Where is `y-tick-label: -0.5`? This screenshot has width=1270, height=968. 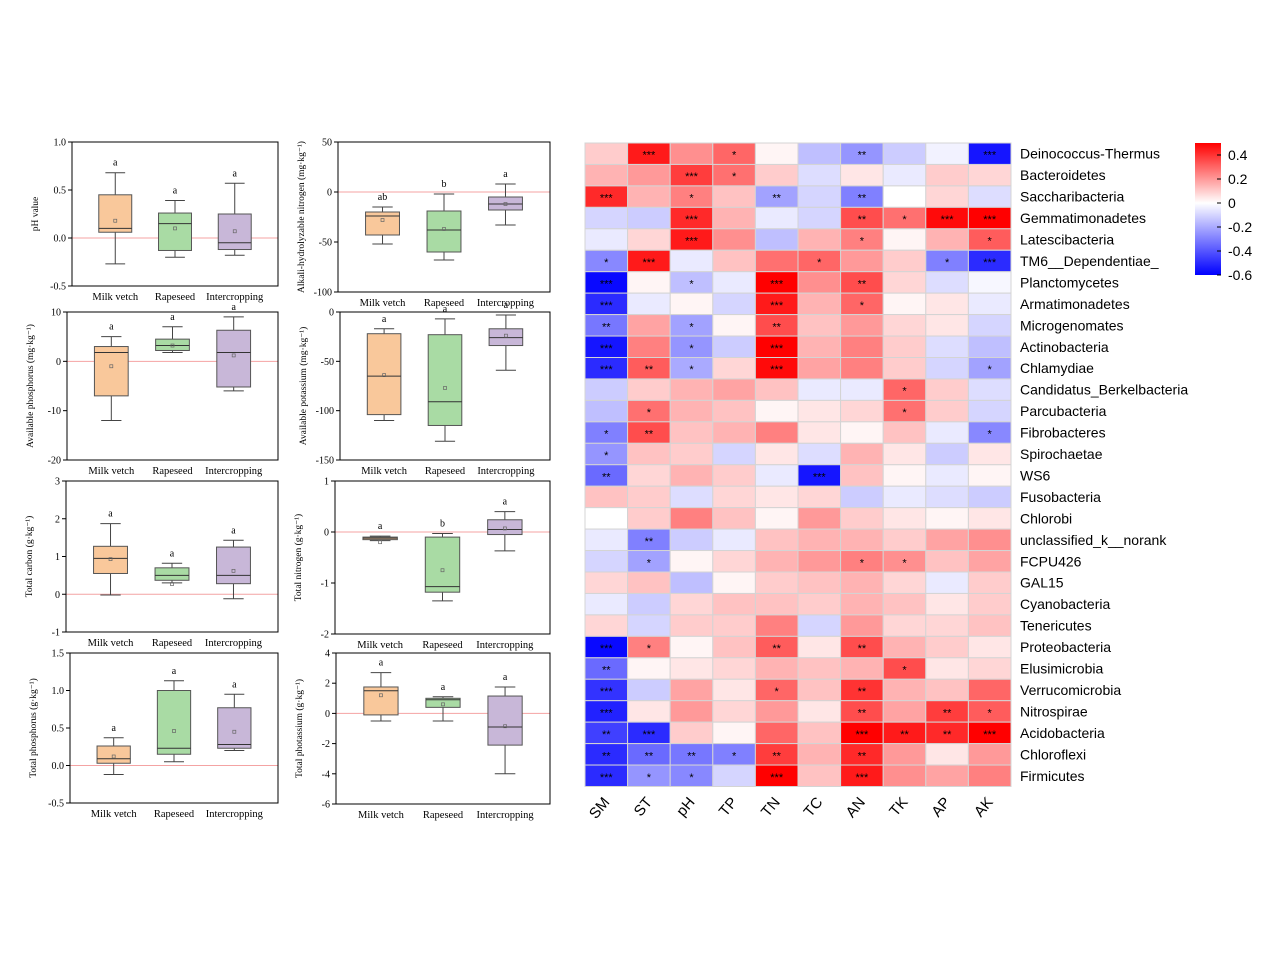 y-tick-label: -0.5 is located at coordinates (58, 287).